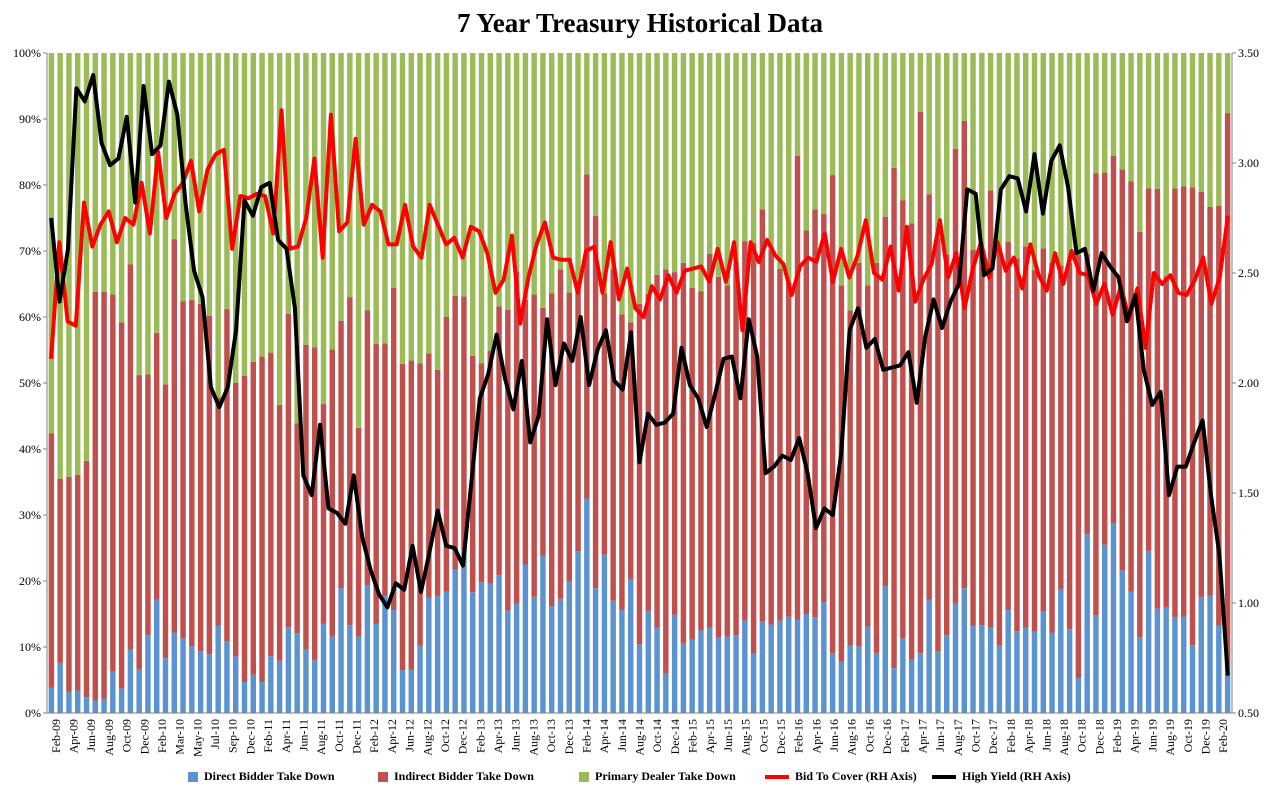 This screenshot has width=1280, height=795. I want to click on legend-label-bid-to-cover: Bid To Cover (RH Axis), so click(856, 776).